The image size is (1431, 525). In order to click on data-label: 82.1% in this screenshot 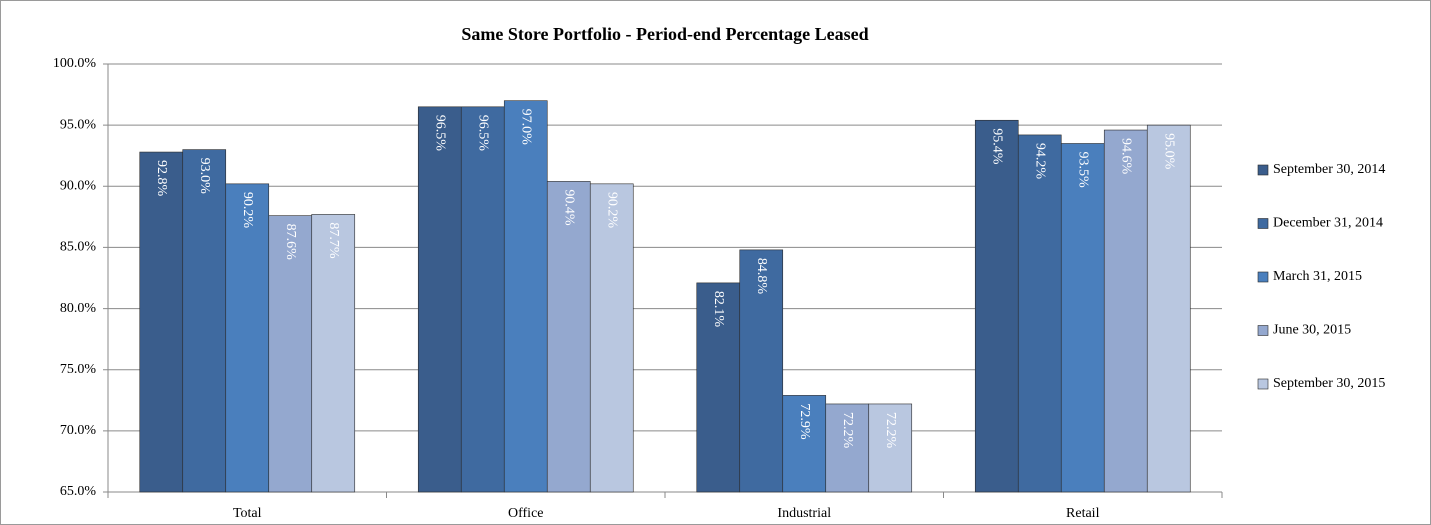, I will do `click(718, 309)`.